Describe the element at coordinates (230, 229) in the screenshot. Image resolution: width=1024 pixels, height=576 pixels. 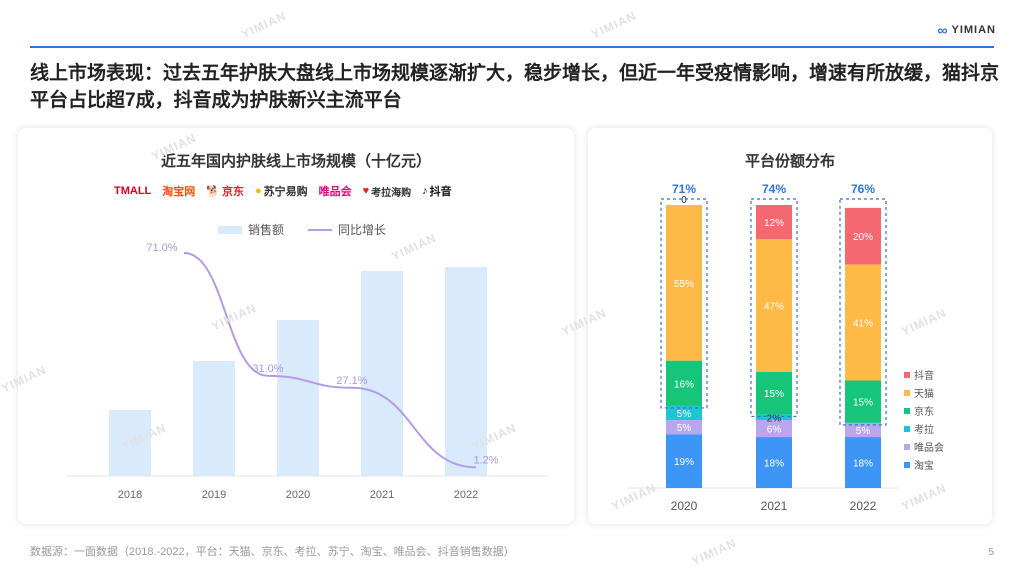
I see `legend-sales-swatch` at that location.